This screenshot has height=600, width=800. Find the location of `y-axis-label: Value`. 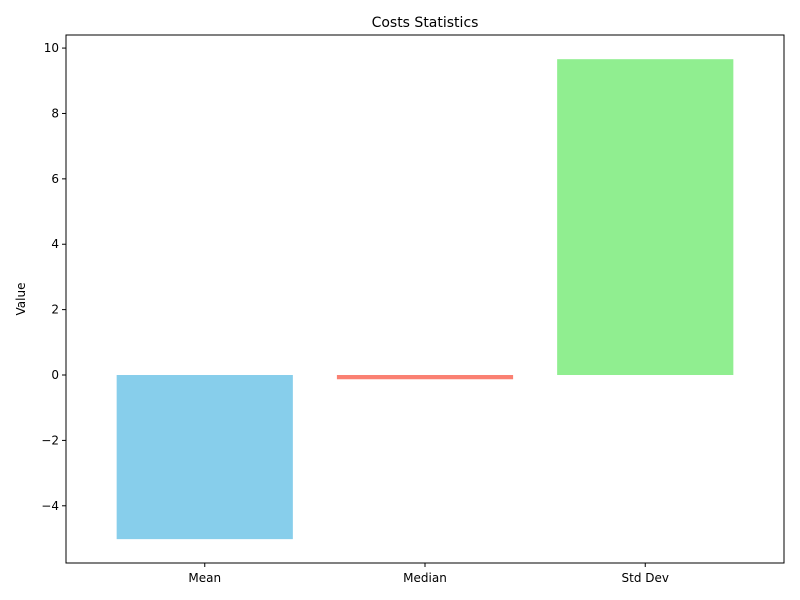

y-axis-label: Value is located at coordinates (21, 299).